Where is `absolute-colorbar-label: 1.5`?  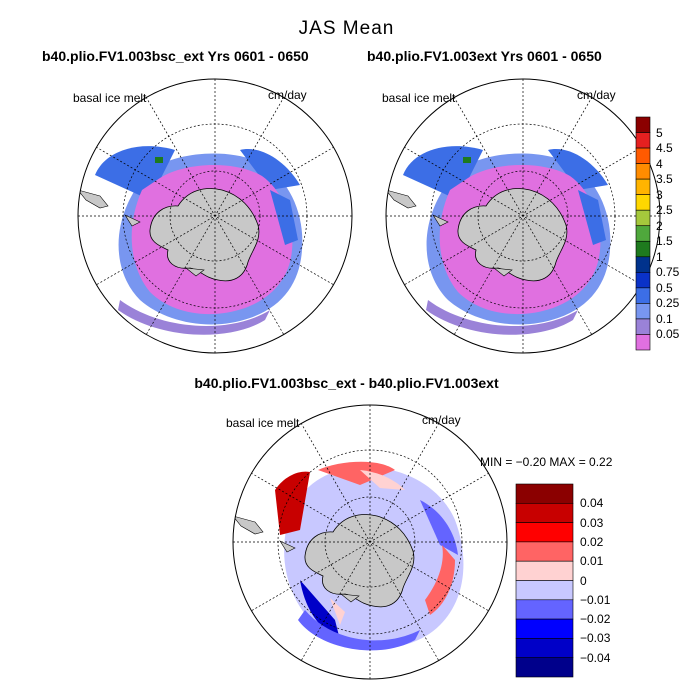
absolute-colorbar-label: 1.5 is located at coordinates (664, 241).